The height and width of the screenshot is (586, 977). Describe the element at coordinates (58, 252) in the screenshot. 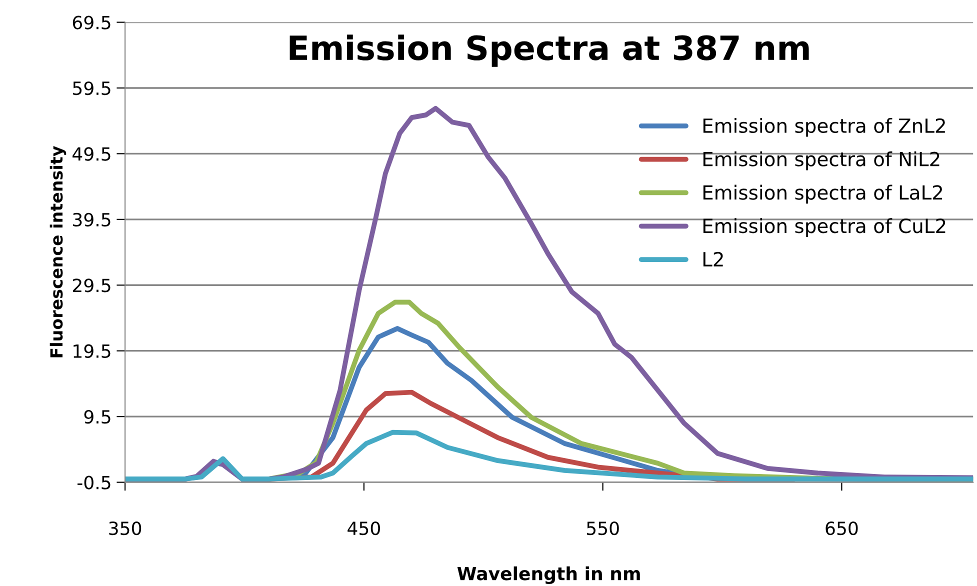

I see `y-axis-title: Fluorescence intensity` at that location.